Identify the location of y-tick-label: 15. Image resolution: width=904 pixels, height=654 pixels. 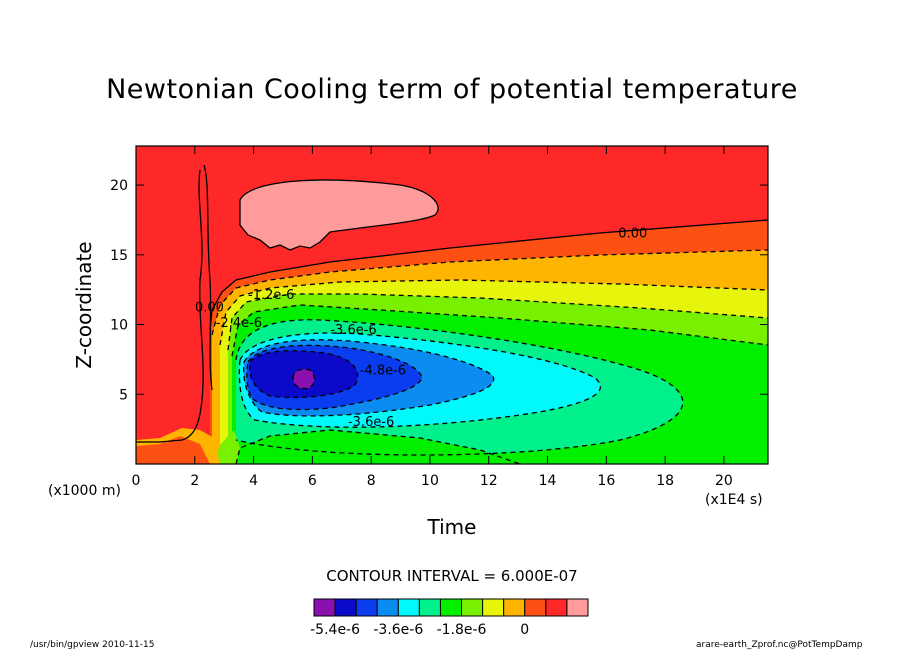
(119, 256).